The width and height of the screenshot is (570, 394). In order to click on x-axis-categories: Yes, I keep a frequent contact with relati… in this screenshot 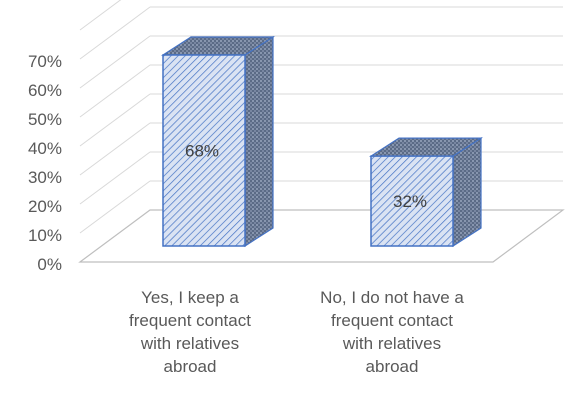, I will do `click(296, 332)`.